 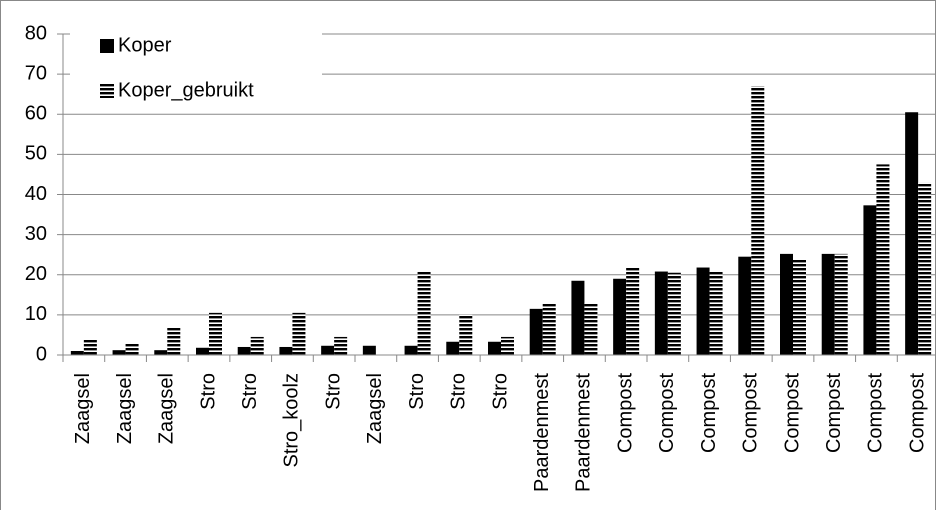 I want to click on y-tick-label: 0, so click(x=41, y=354).